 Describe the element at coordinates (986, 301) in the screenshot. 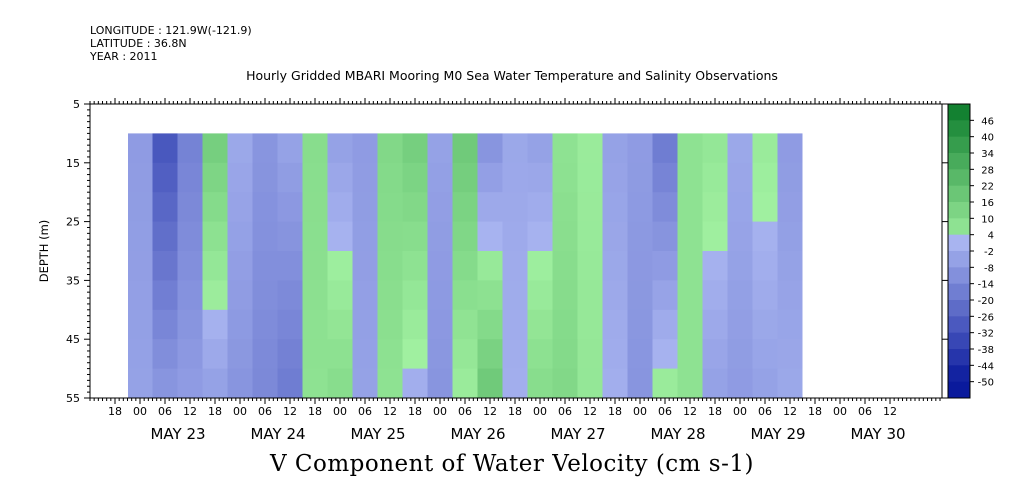

I see `colorbar-tick-label: -20` at that location.